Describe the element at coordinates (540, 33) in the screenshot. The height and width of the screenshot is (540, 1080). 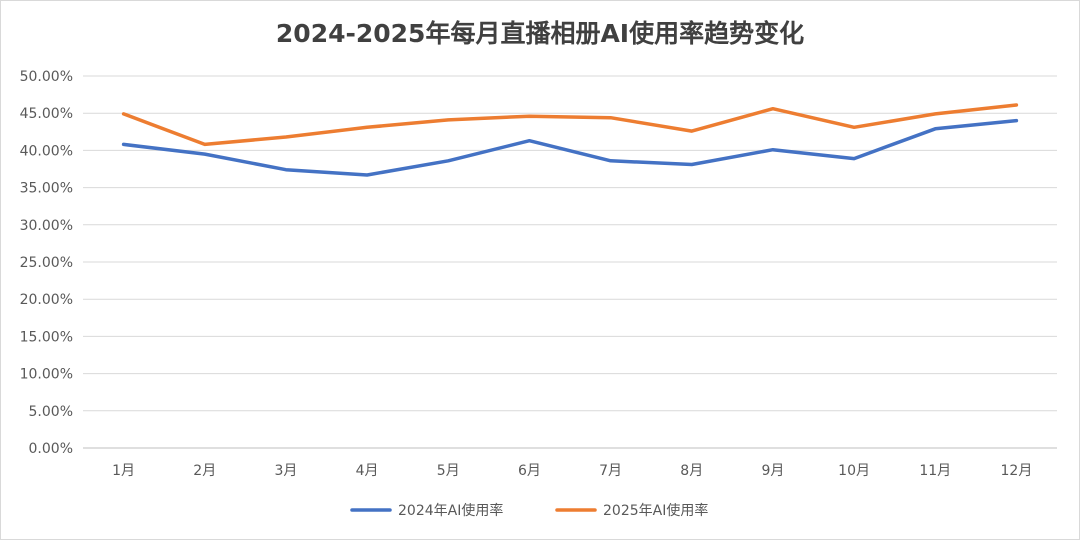
I see `chart-title: 2024-2025年每月直播相册AI使用率趋势变化` at that location.